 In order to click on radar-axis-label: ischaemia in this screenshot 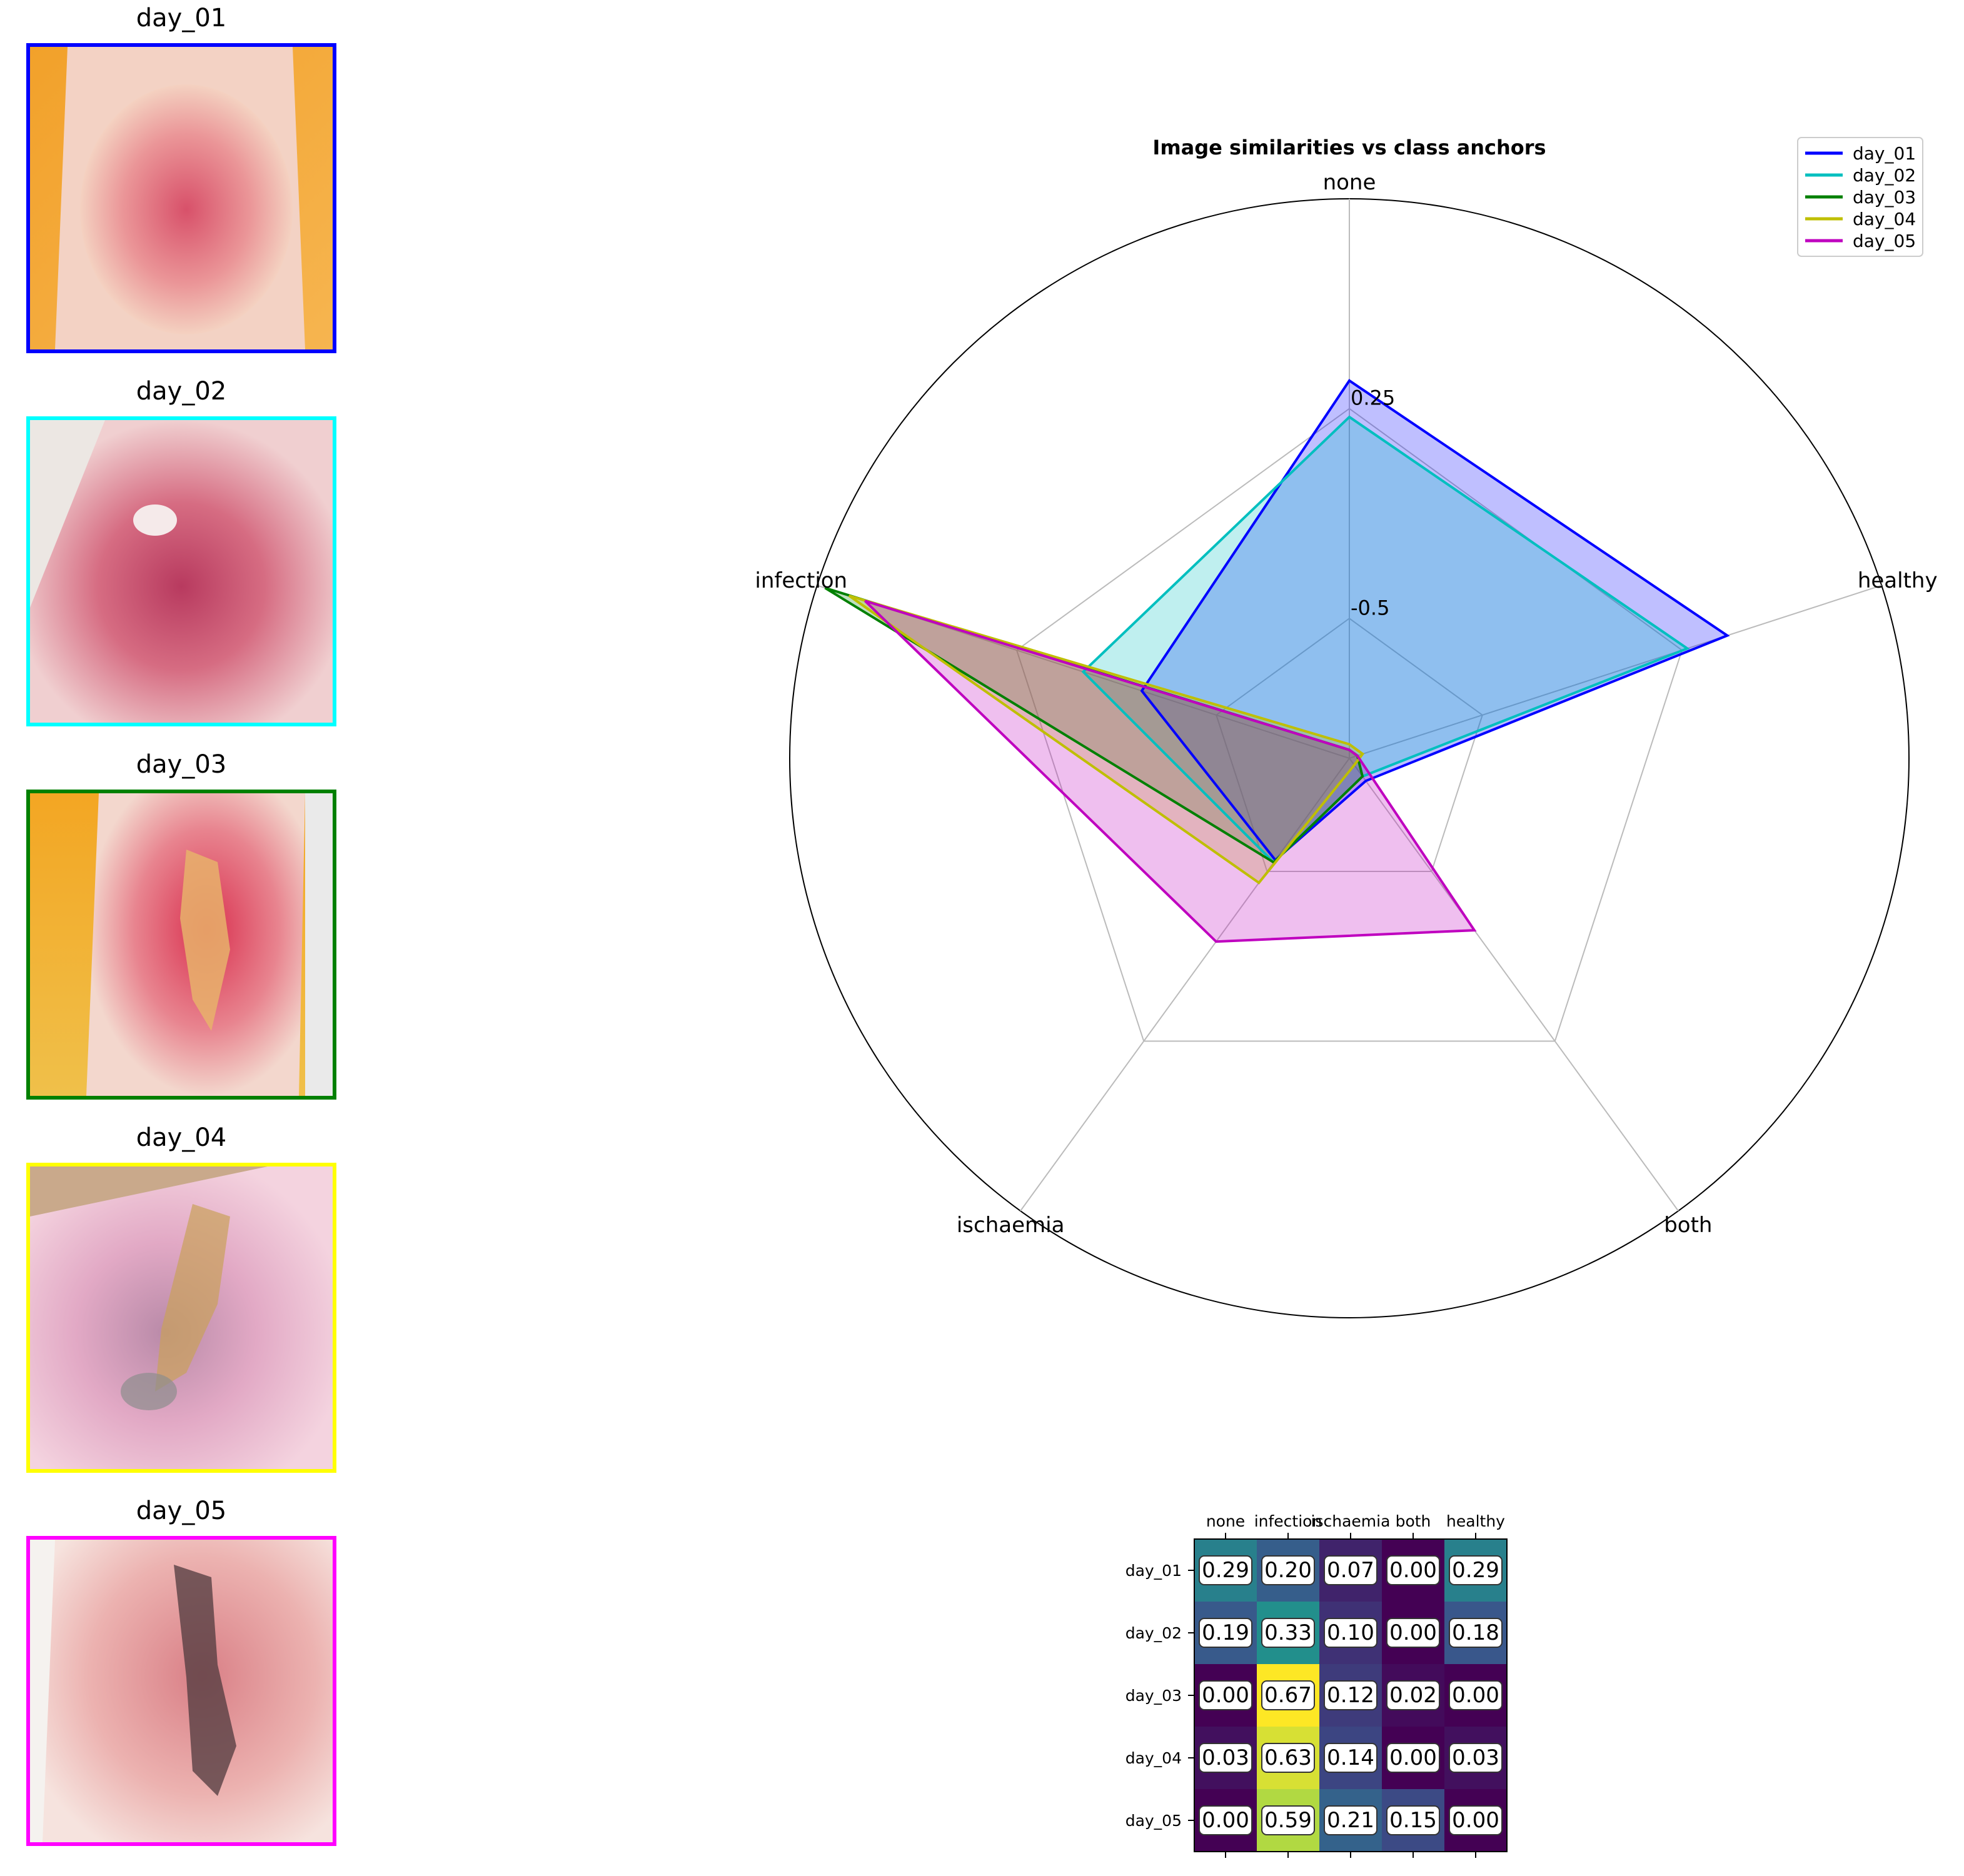, I will do `click(1011, 1225)`.